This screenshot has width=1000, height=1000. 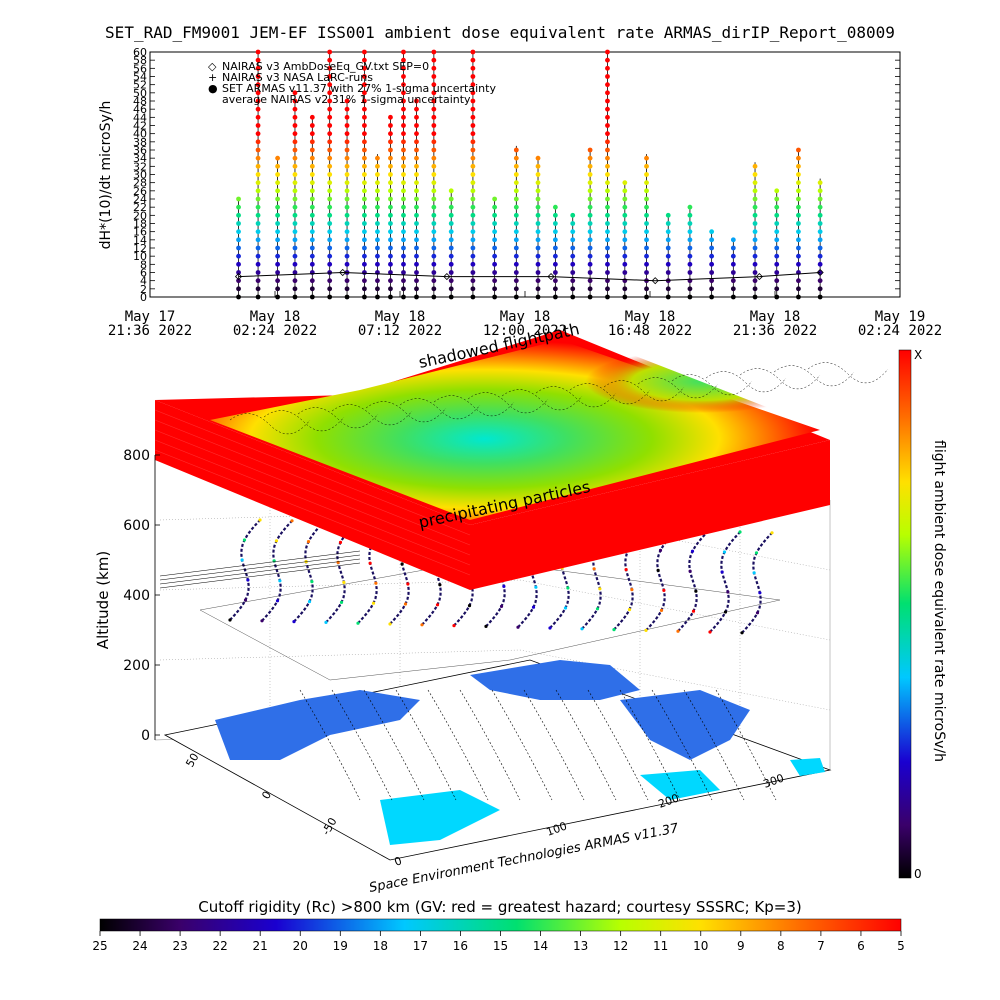 What do you see at coordinates (143, 281) in the screenshot?
I see `y-tick-label: 4` at bounding box center [143, 281].